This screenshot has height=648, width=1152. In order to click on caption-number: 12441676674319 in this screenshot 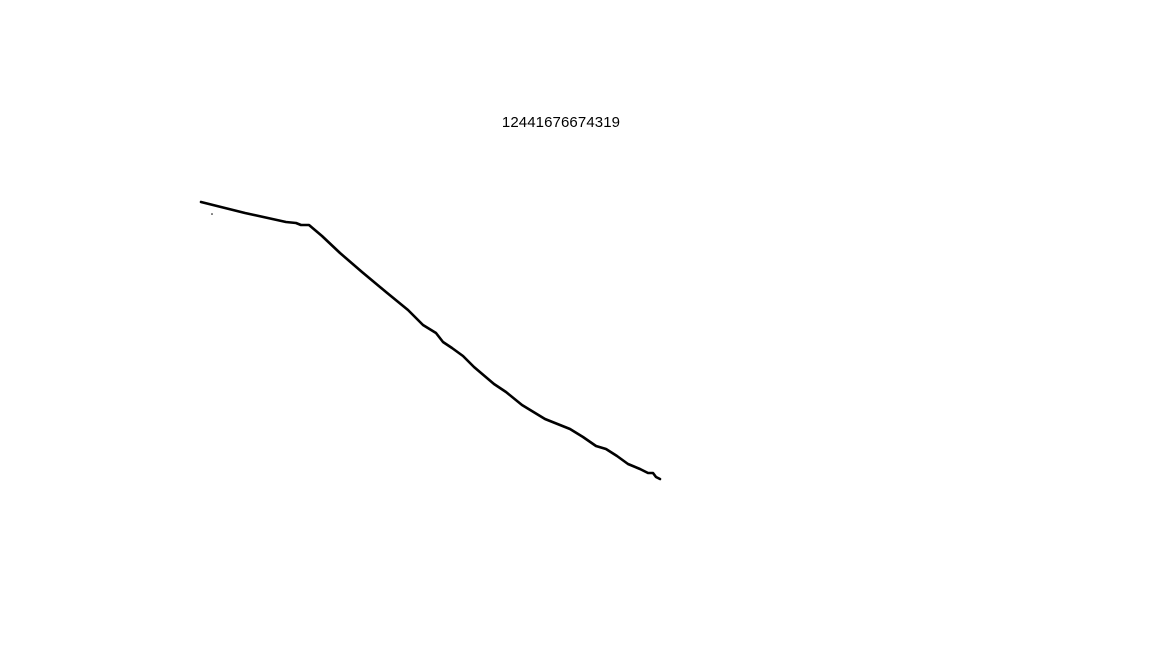, I will do `click(561, 122)`.